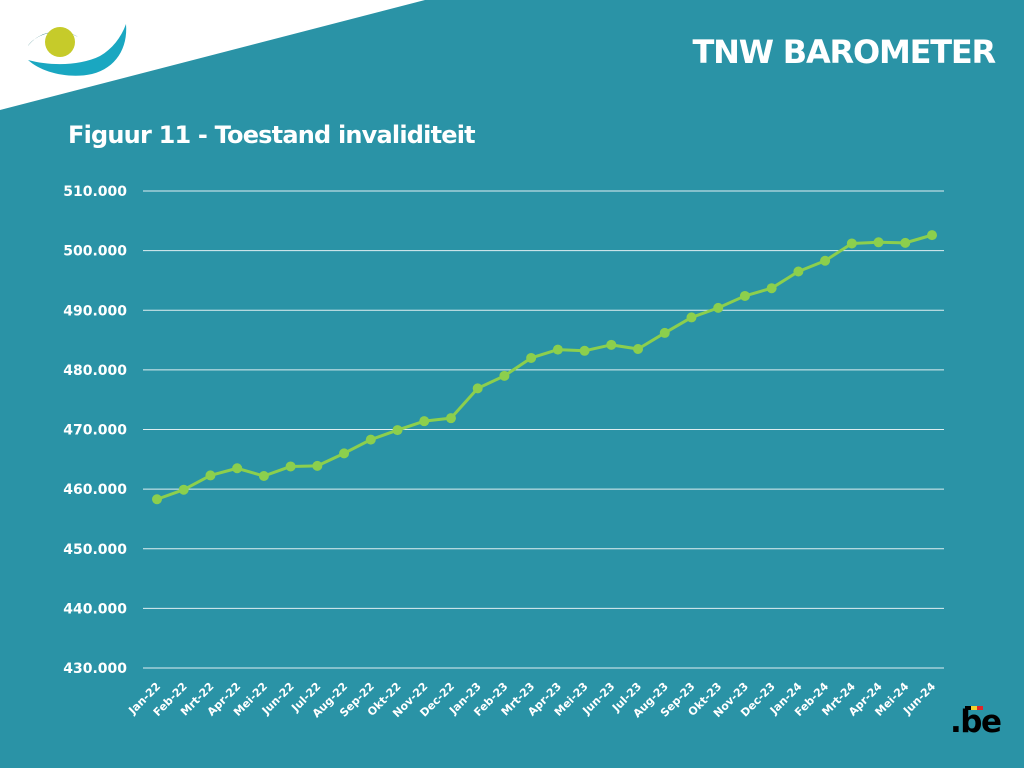  I want to click on logo-sun, so click(60, 42).